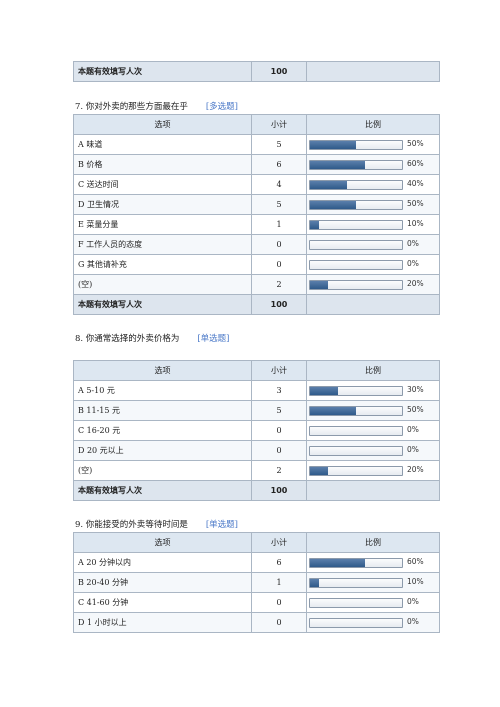  I want to click on option-label: C 送达时间, so click(162, 184).